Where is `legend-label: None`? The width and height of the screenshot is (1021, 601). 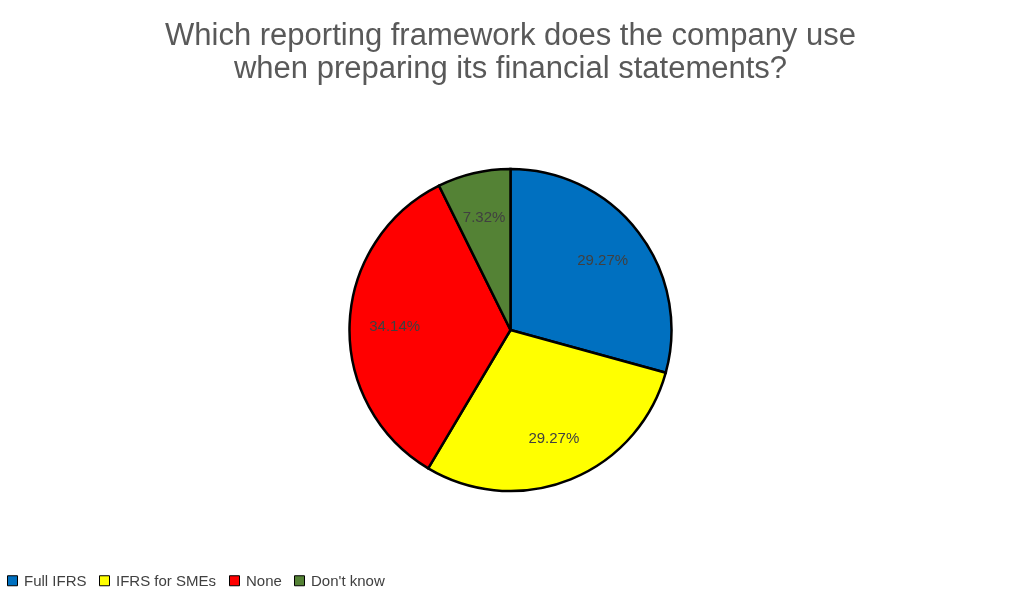 legend-label: None is located at coordinates (264, 580).